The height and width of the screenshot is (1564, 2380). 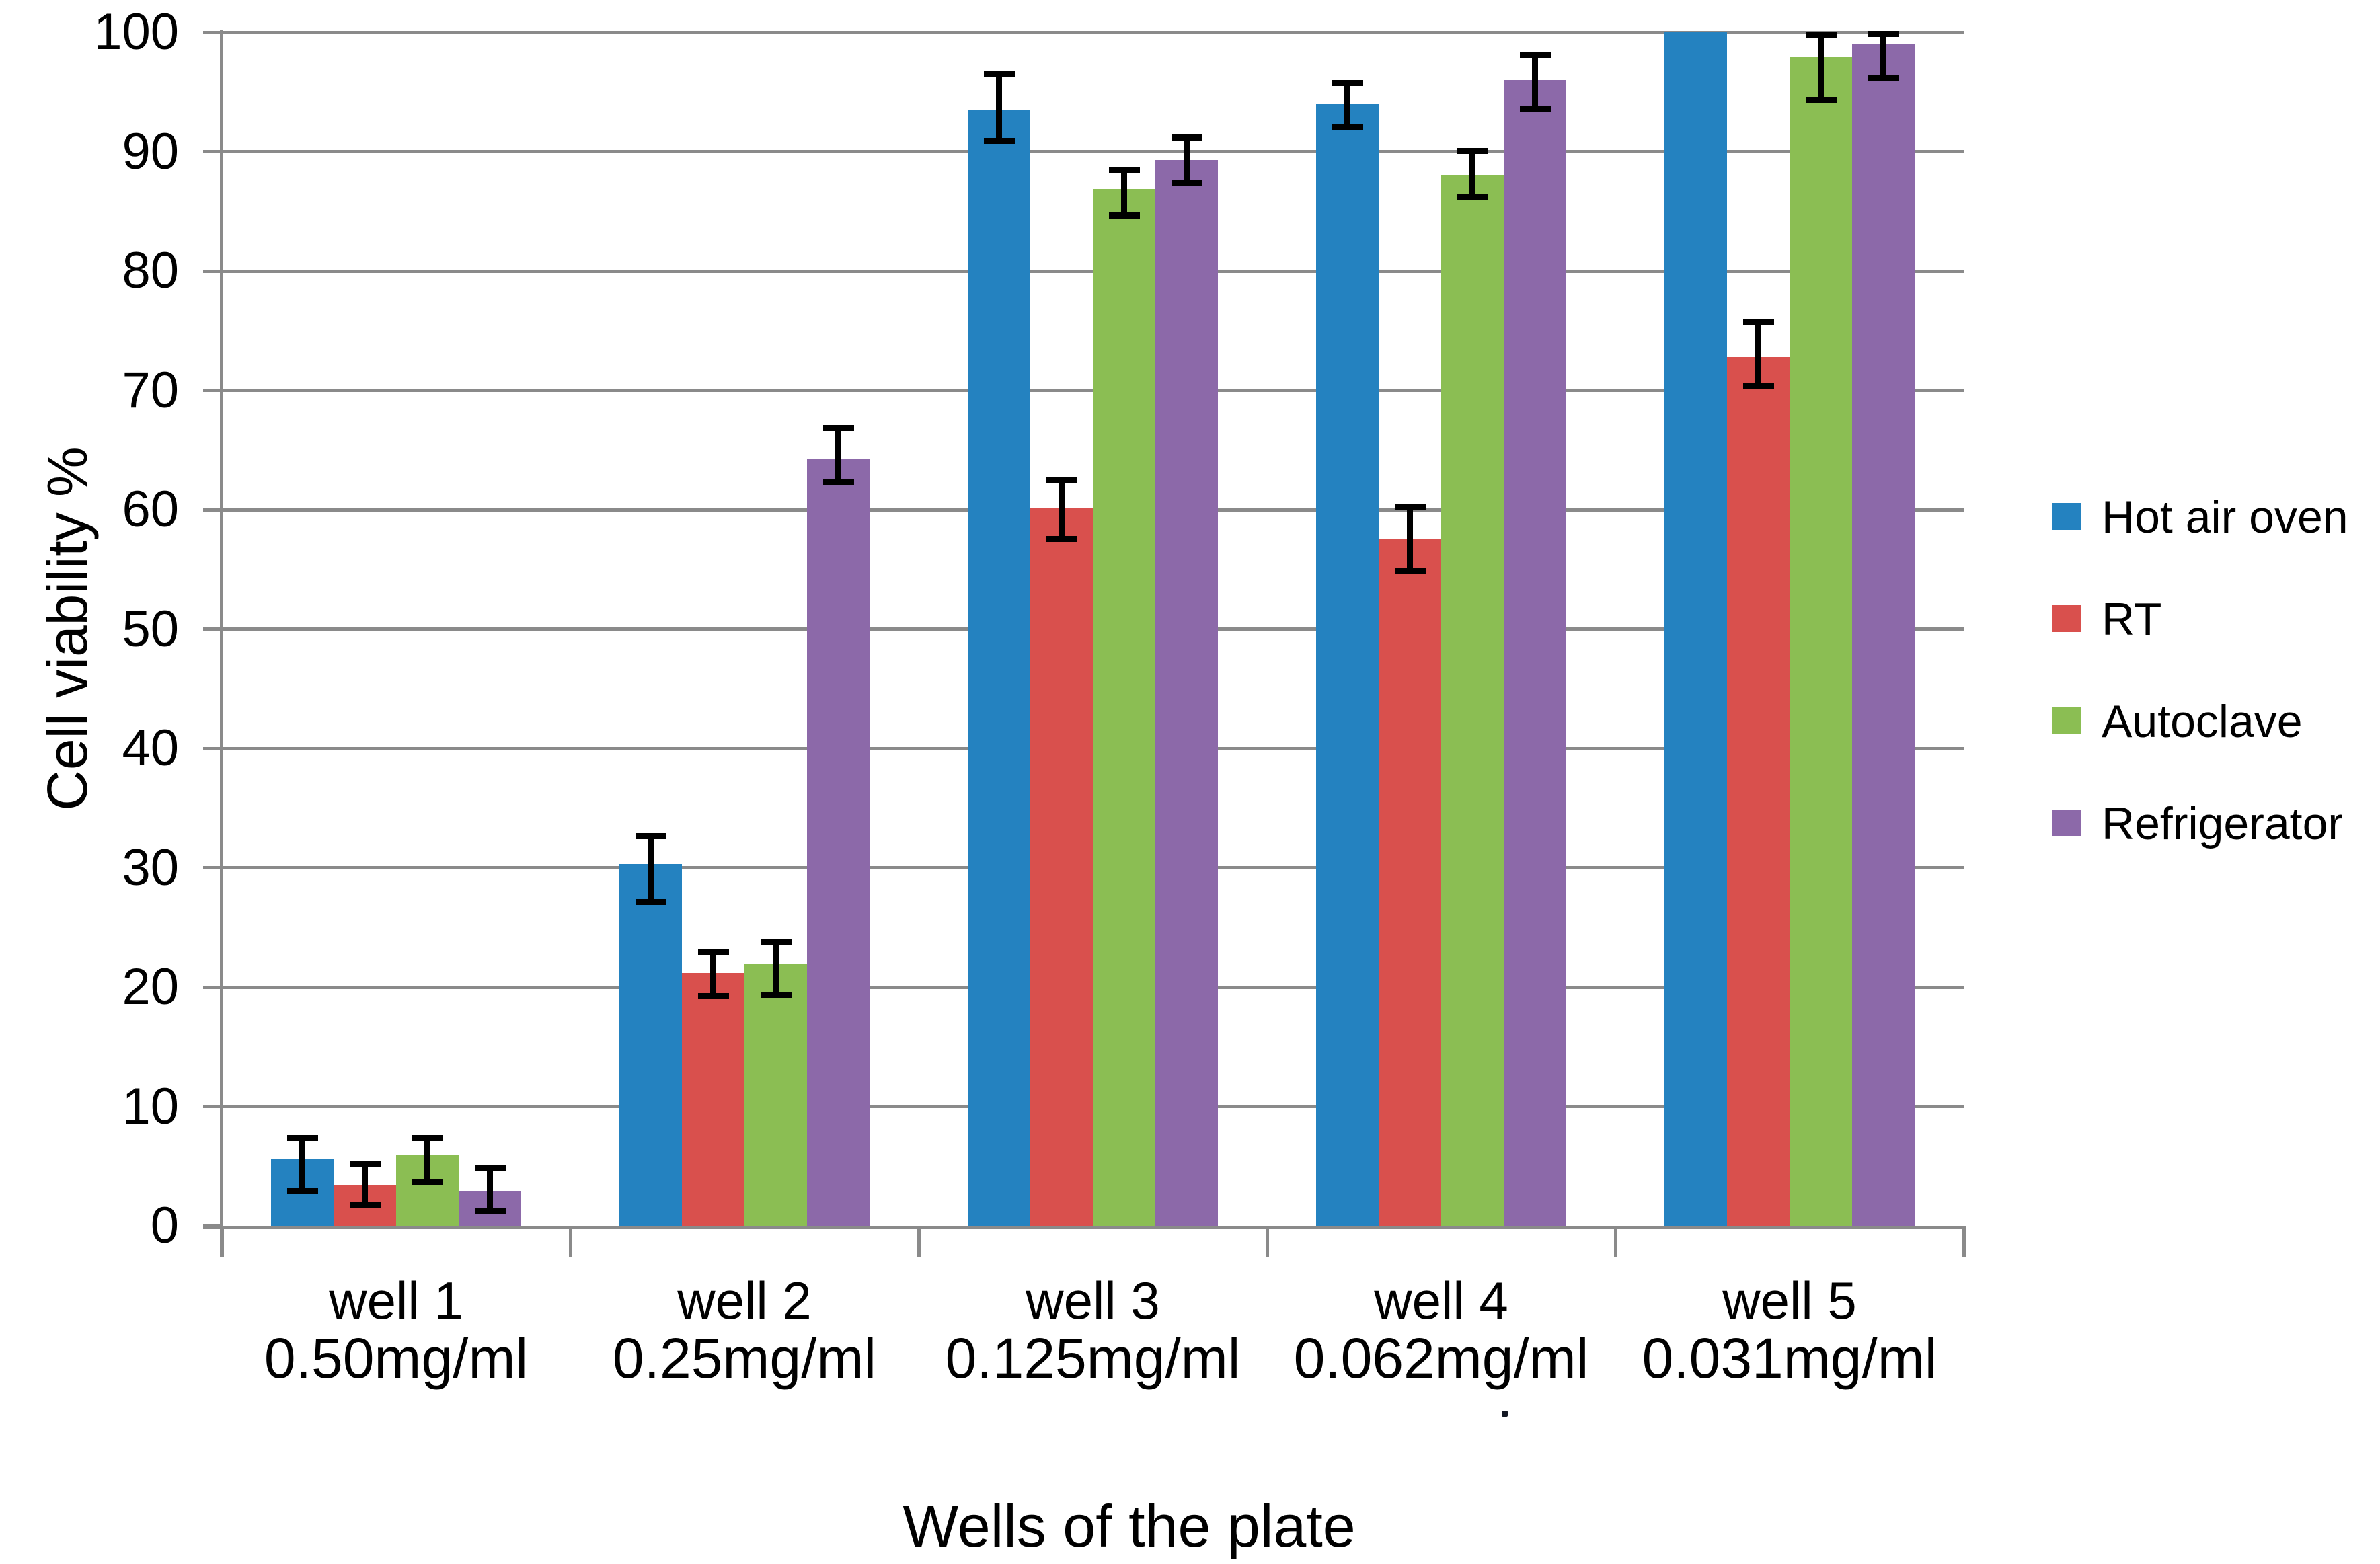 What do you see at coordinates (396, 1358) in the screenshot?
I see `x-category-concentration-label: 0.50mg/ml` at bounding box center [396, 1358].